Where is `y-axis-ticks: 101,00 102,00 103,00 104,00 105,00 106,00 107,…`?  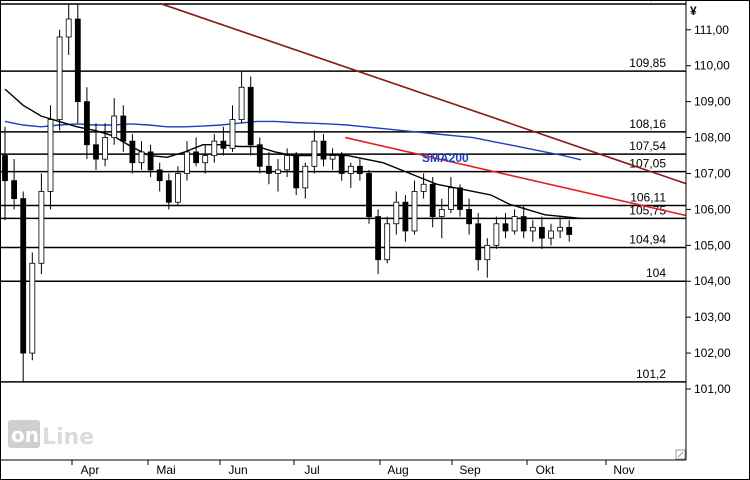
y-axis-ticks: 101,00 102,00 103,00 104,00 105,00 106,00 107,… is located at coordinates (708, 209).